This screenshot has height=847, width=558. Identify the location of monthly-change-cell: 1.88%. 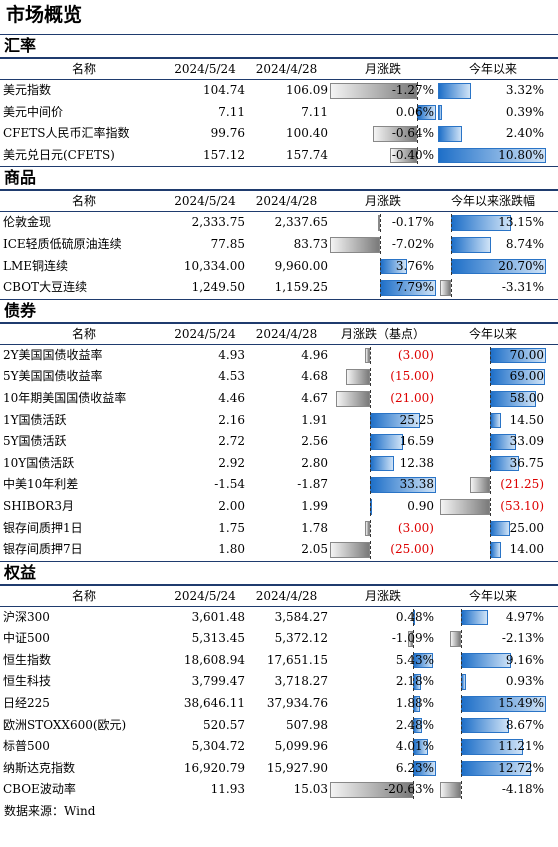
(383, 704).